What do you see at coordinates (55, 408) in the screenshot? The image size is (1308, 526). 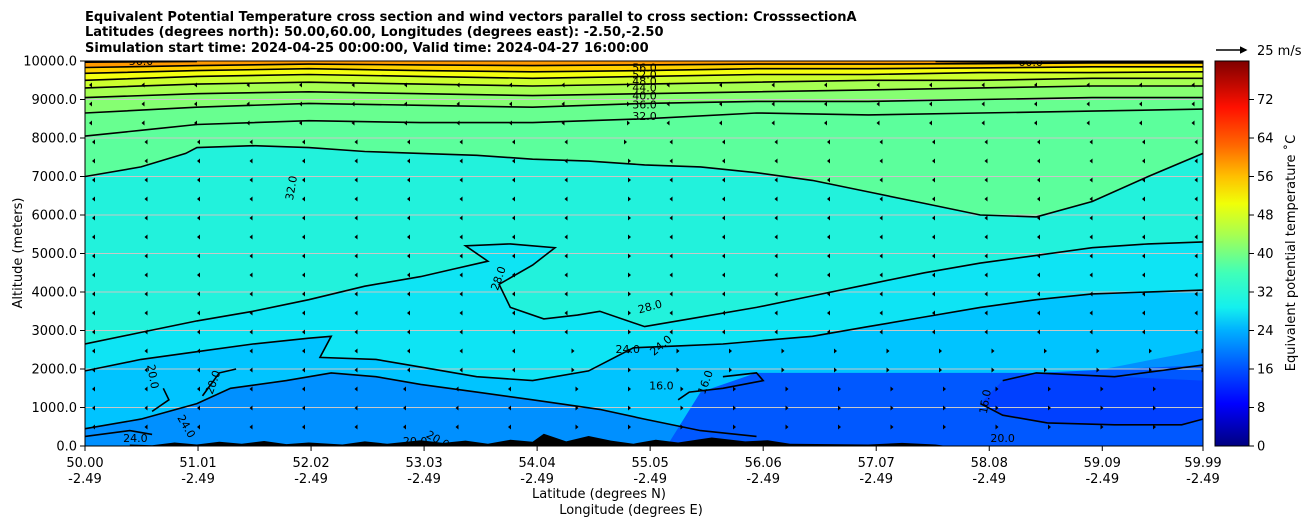 I see `y-tick-label: 1000.0` at bounding box center [55, 408].